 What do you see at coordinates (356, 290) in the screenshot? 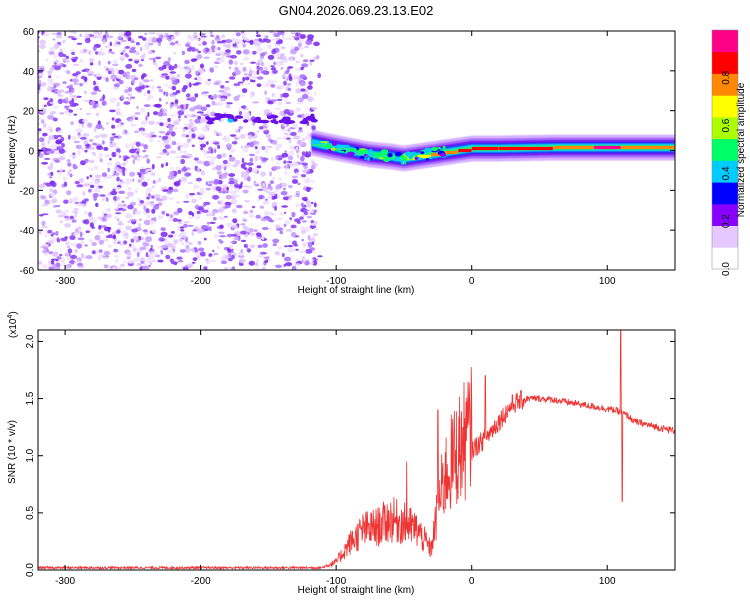
I see `heatmap-x-label: Height of straight line (km)` at bounding box center [356, 290].